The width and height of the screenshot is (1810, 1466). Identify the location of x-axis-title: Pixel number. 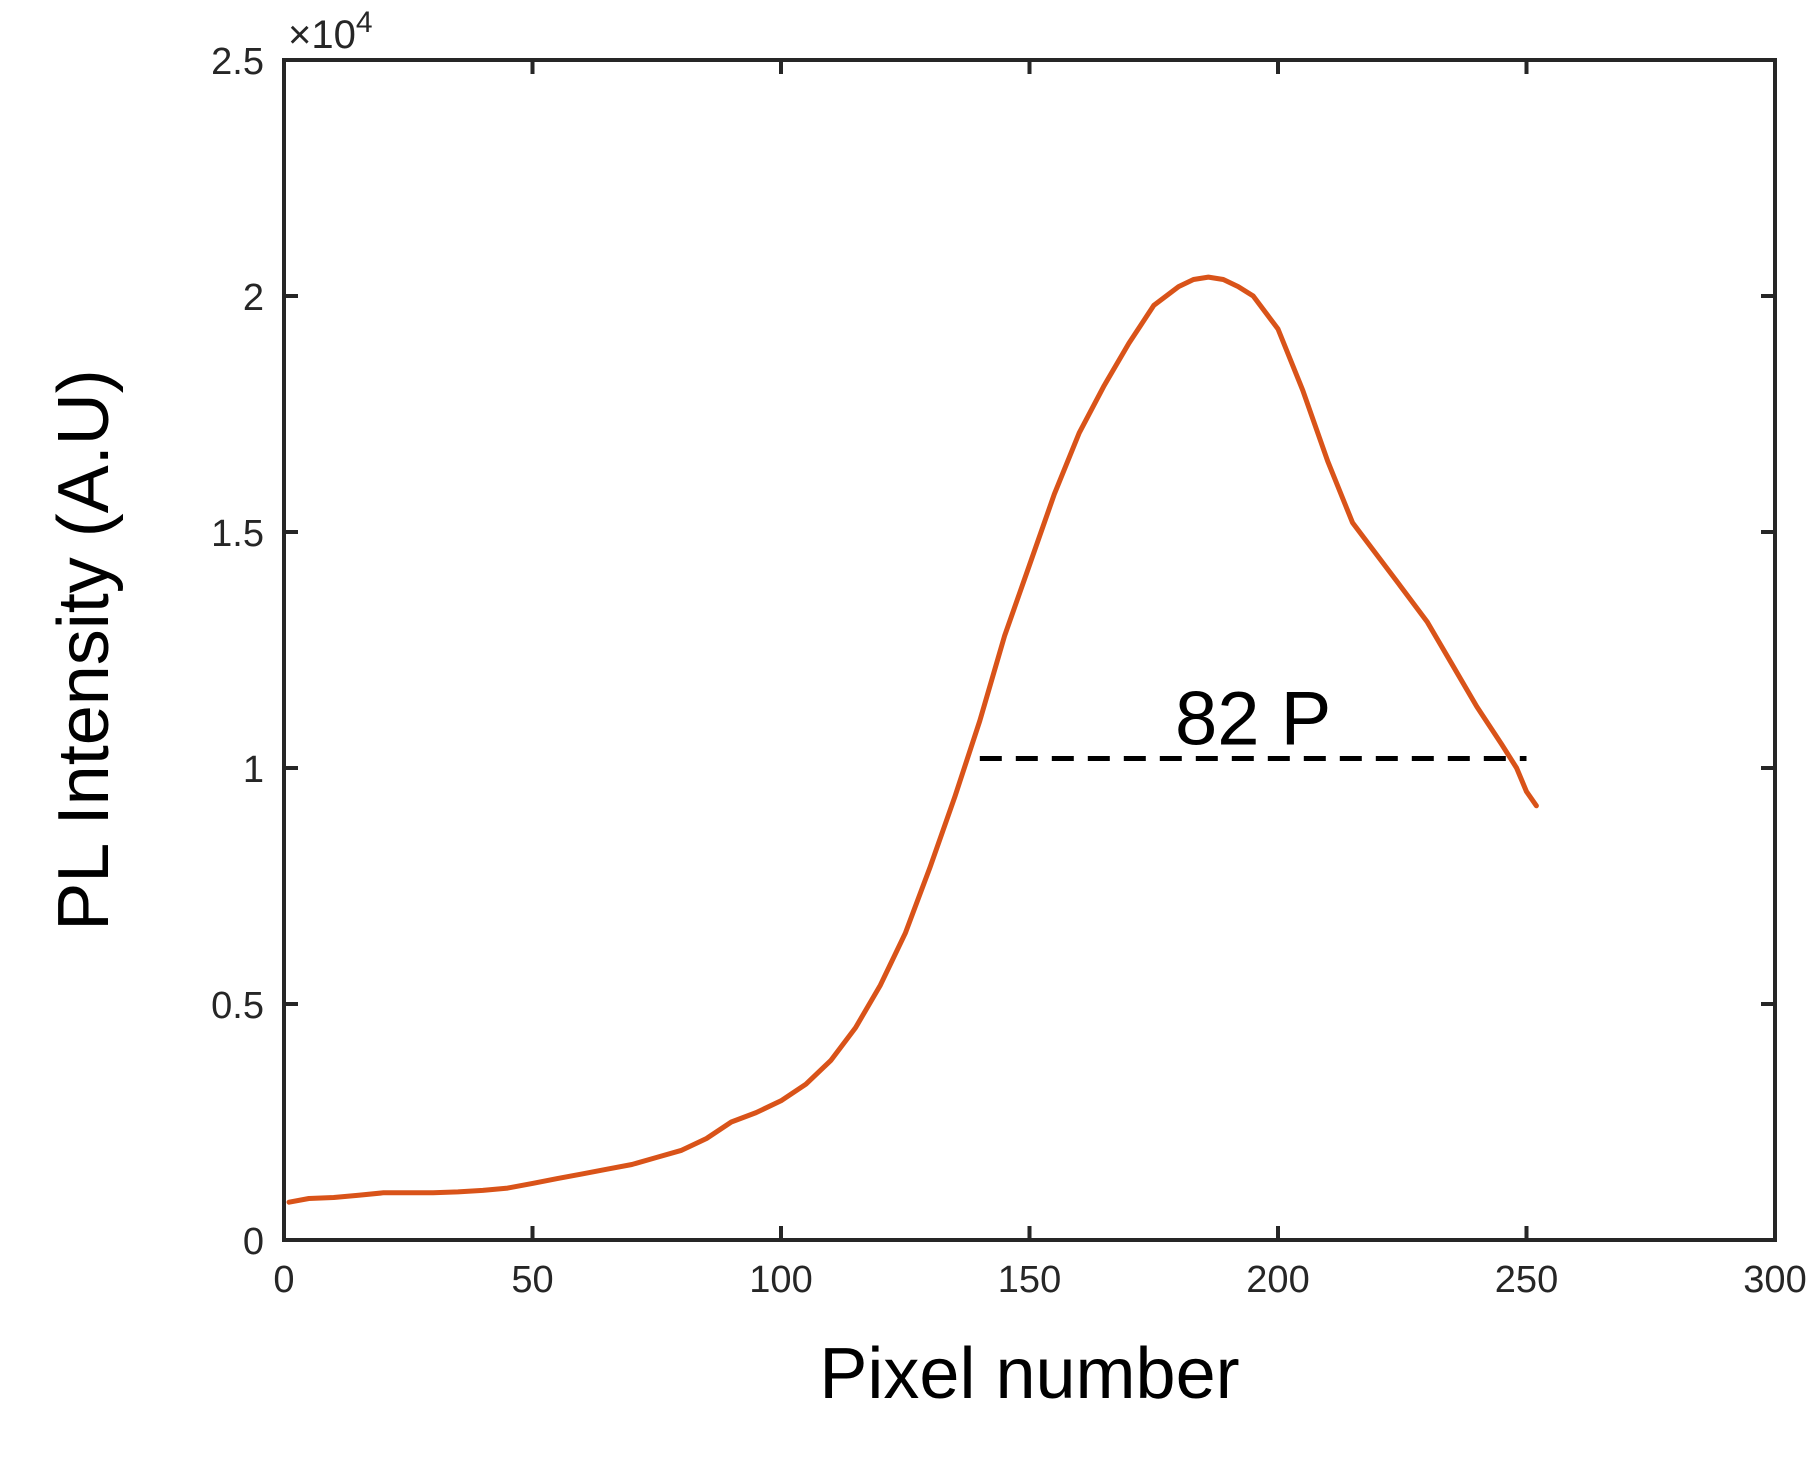
(1029, 1374).